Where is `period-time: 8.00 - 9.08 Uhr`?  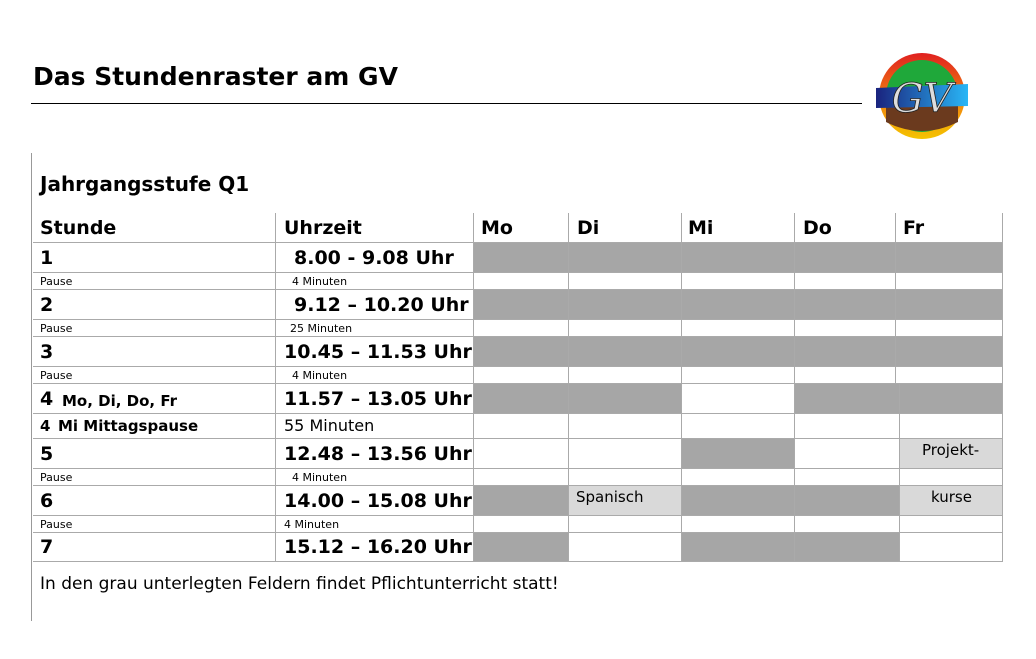 period-time: 8.00 - 9.08 Uhr is located at coordinates (374, 258).